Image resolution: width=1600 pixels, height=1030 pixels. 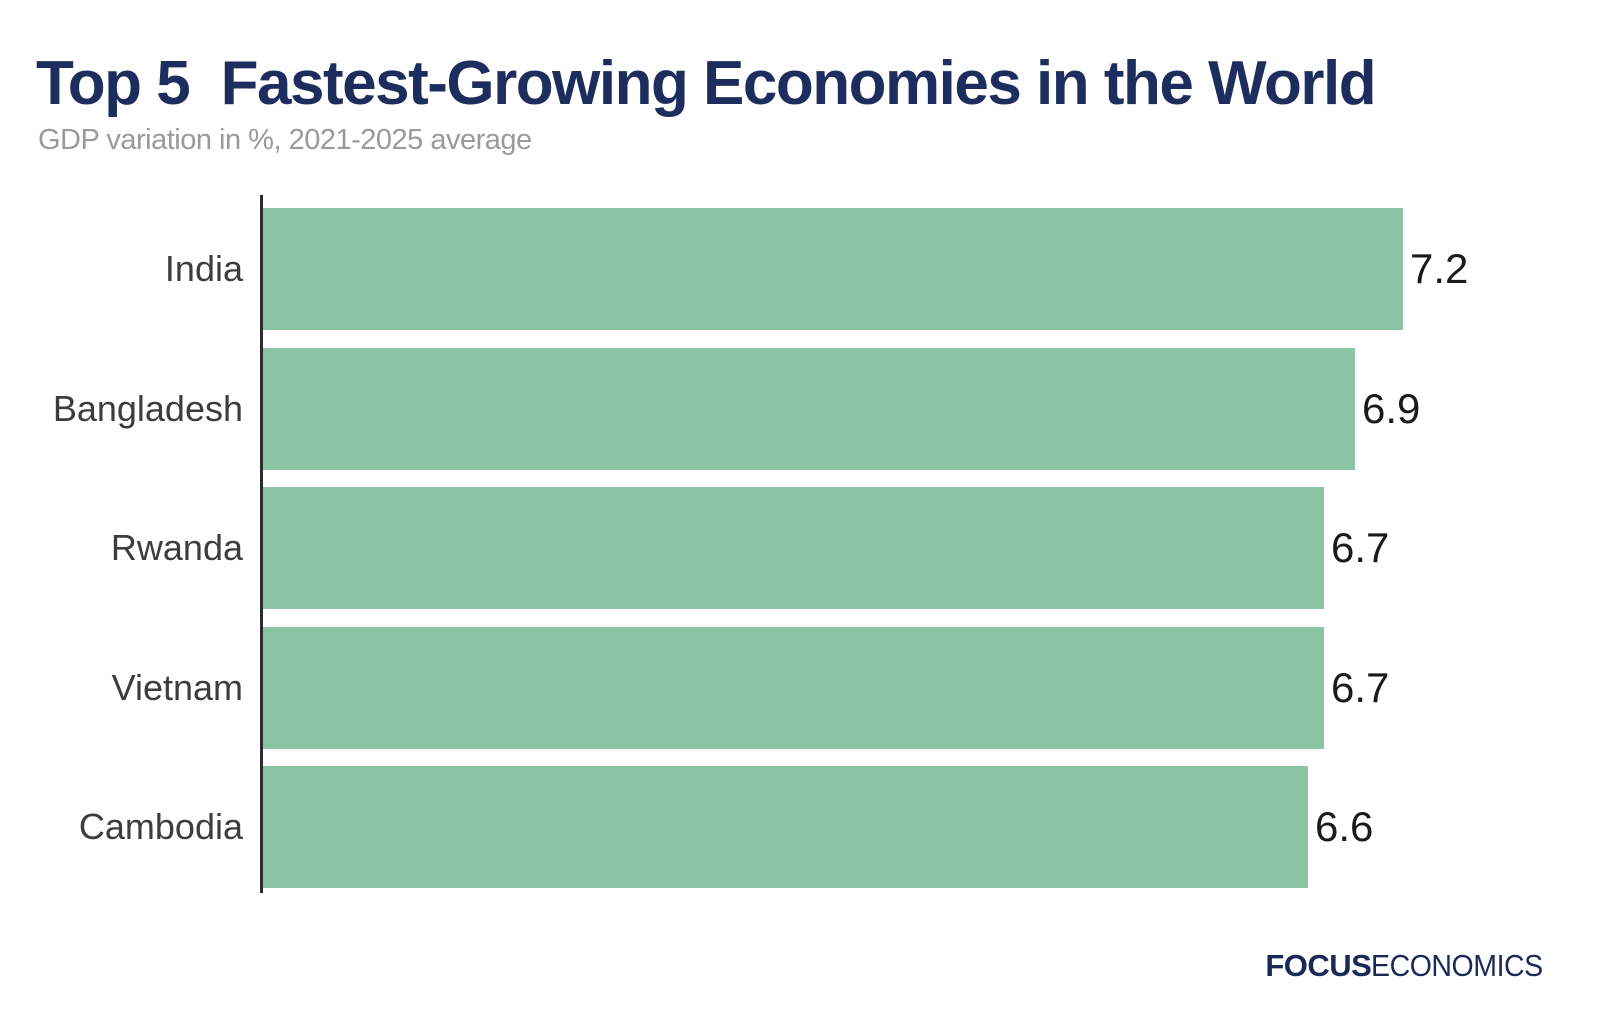 What do you see at coordinates (833, 269) in the screenshot?
I see `bar-india` at bounding box center [833, 269].